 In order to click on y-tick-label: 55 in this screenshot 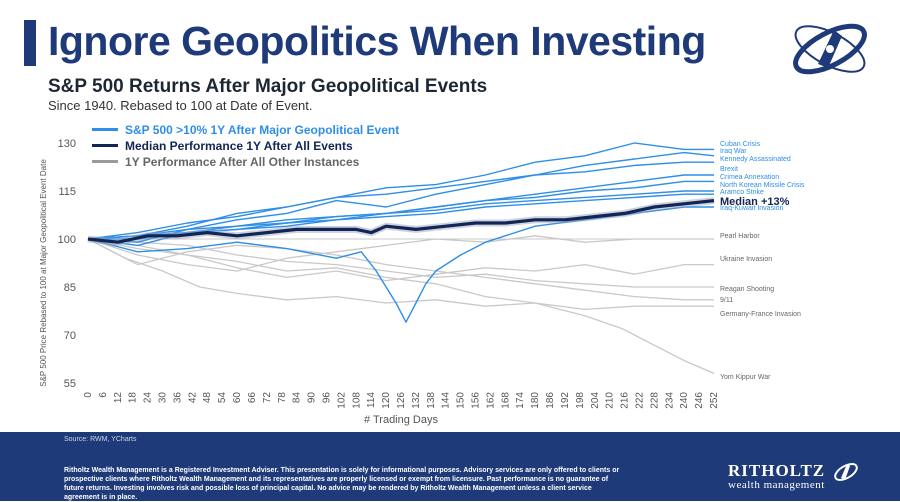, I will do `click(70, 384)`.